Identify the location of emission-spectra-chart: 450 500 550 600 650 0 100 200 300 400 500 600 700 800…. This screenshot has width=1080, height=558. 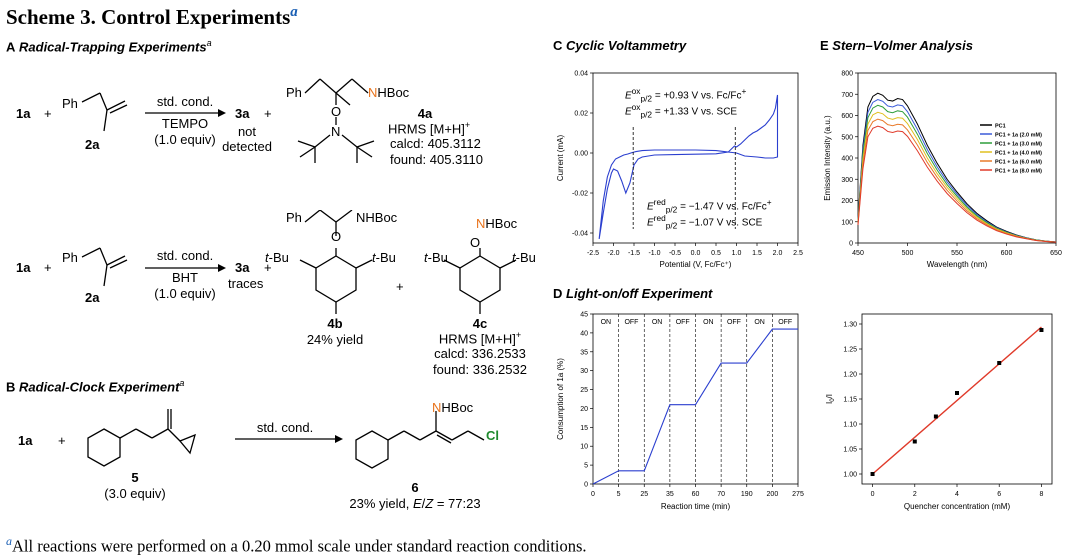
(942, 170).